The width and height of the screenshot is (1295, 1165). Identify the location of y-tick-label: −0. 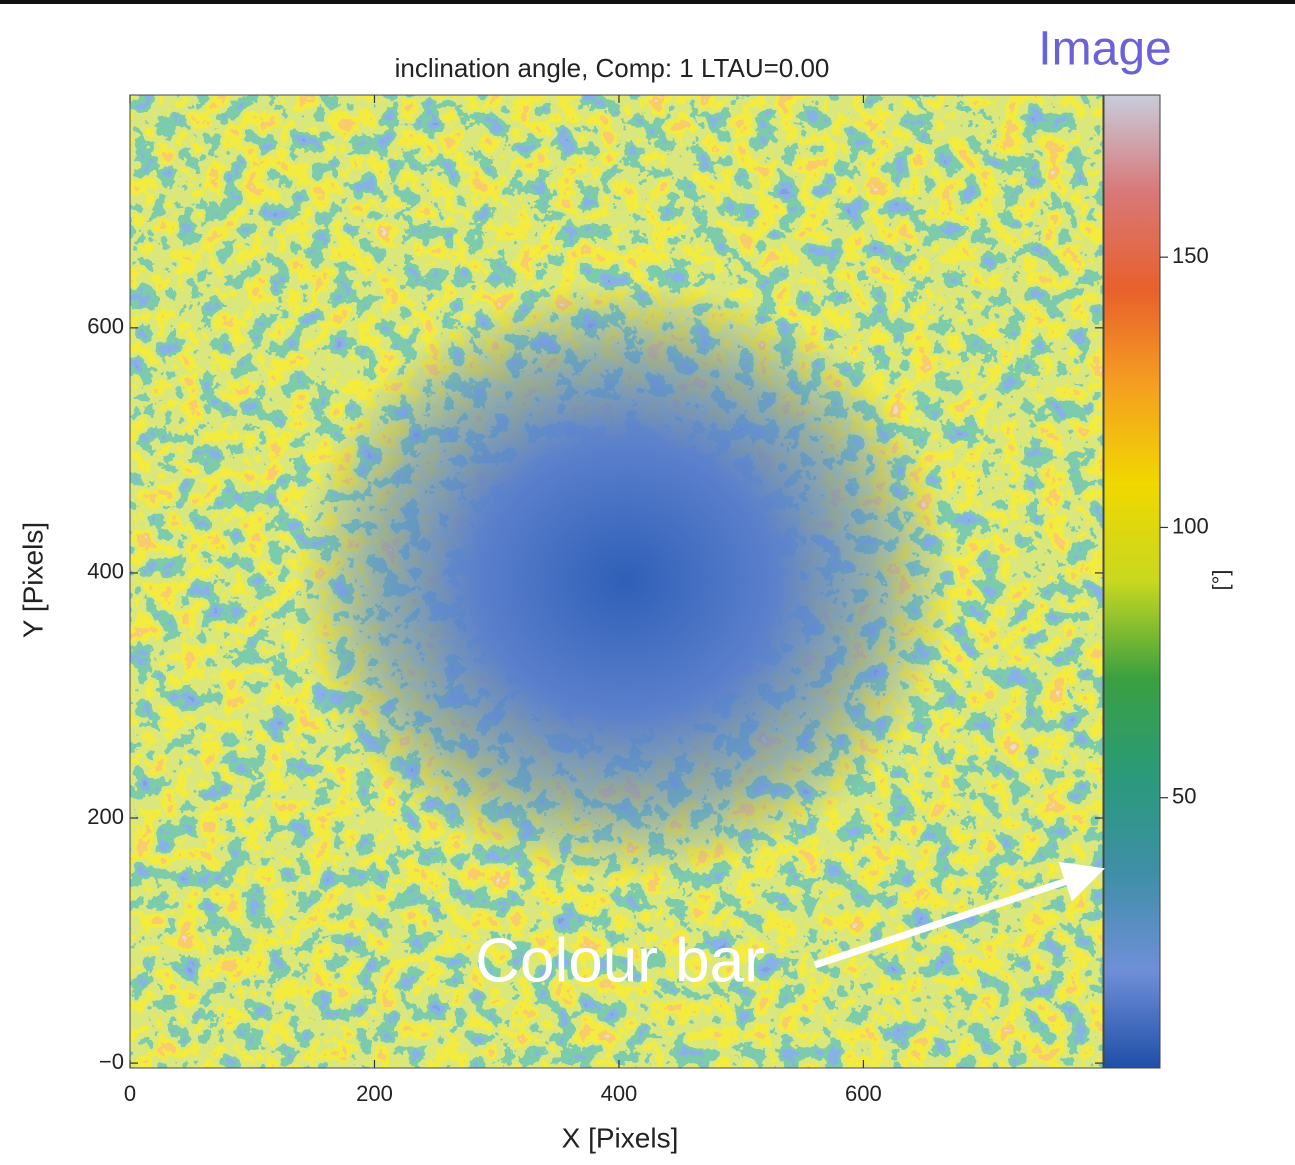
(111, 1061).